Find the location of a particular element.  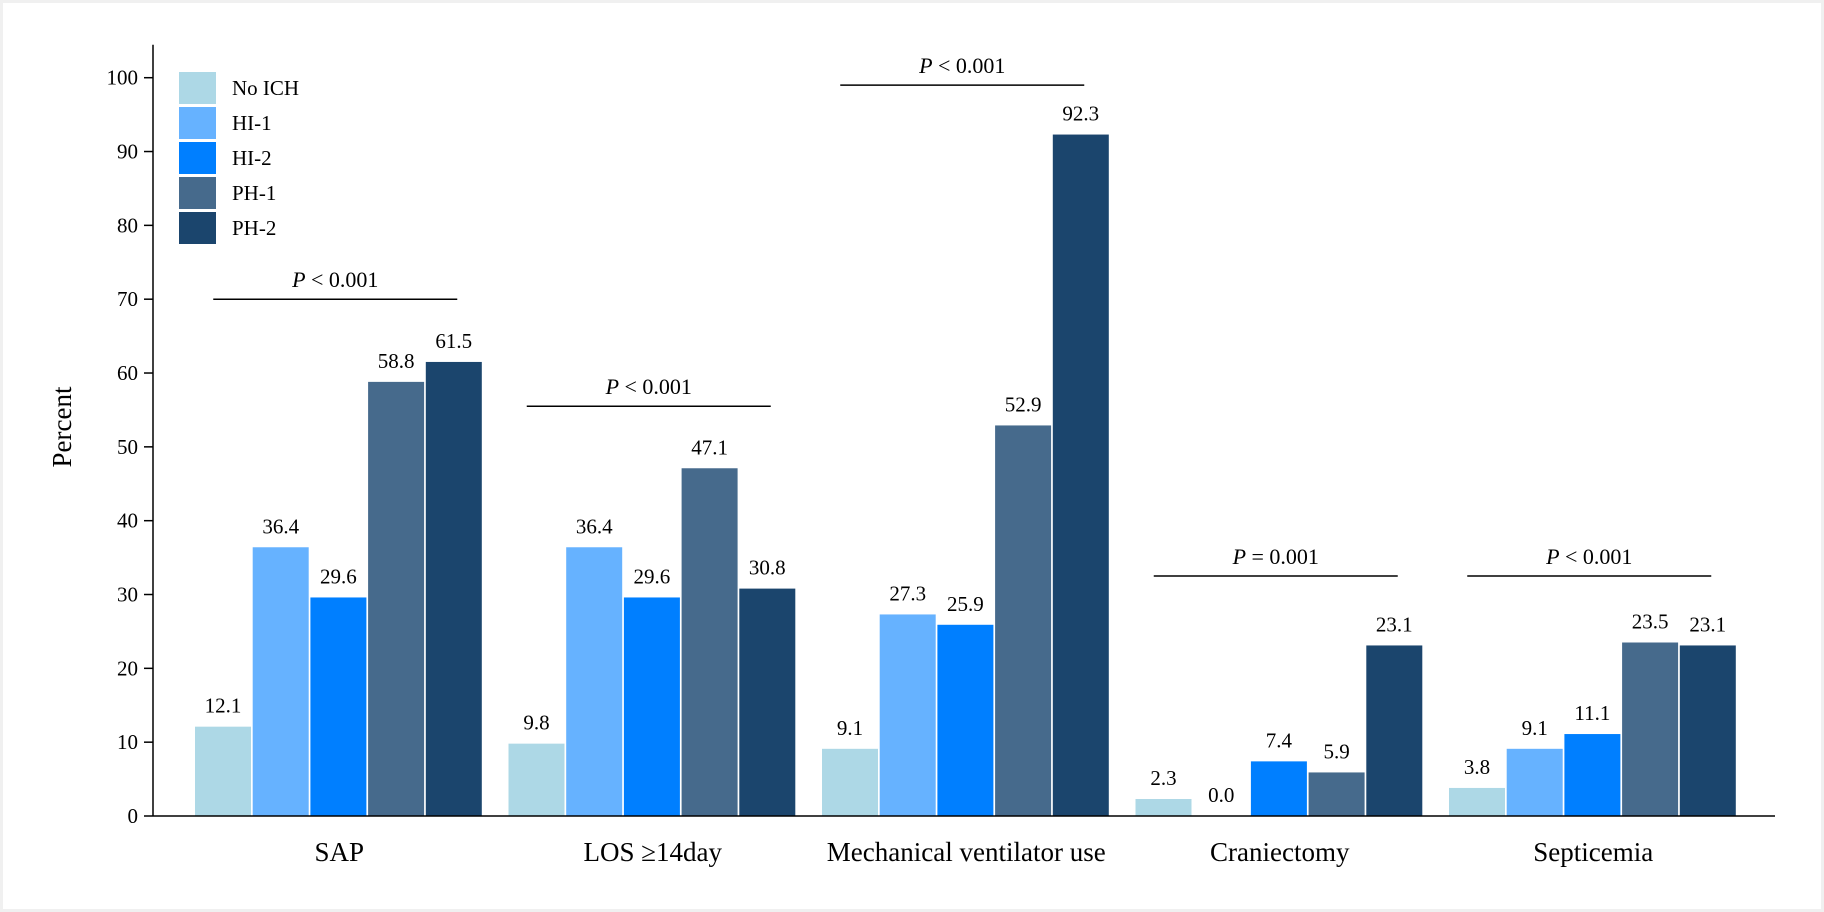

bar-value-label: 52.9 is located at coordinates (1023, 404).